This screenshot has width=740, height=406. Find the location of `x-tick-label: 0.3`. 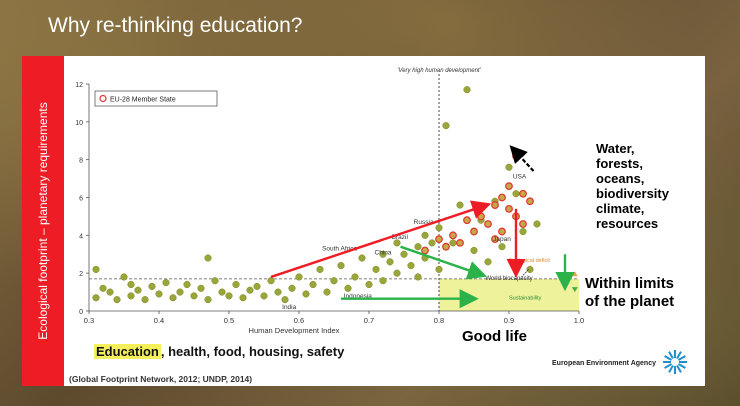

x-tick-label: 0.3 is located at coordinates (89, 320).